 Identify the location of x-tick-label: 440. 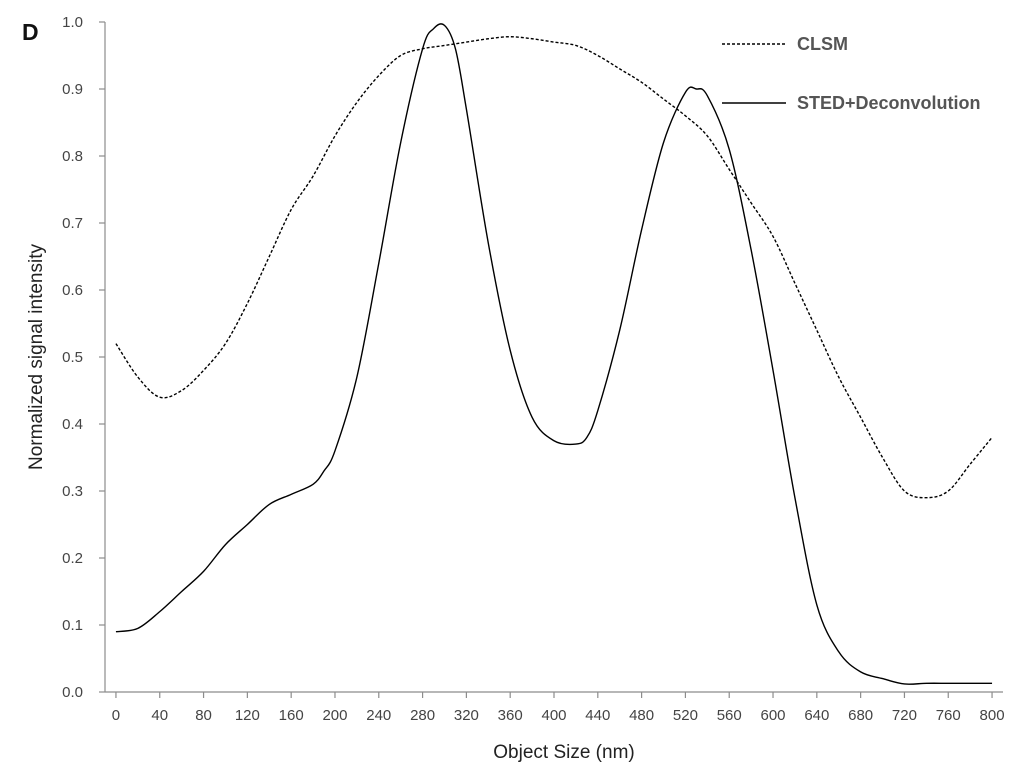
(597, 715).